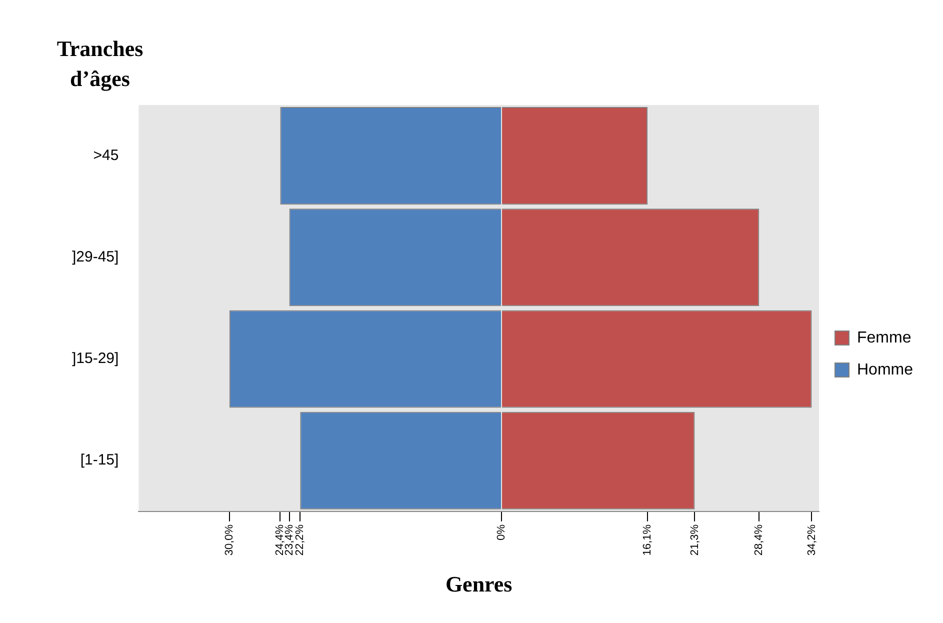  What do you see at coordinates (99, 460) in the screenshot?
I see `y-tick-label: [1-15]` at bounding box center [99, 460].